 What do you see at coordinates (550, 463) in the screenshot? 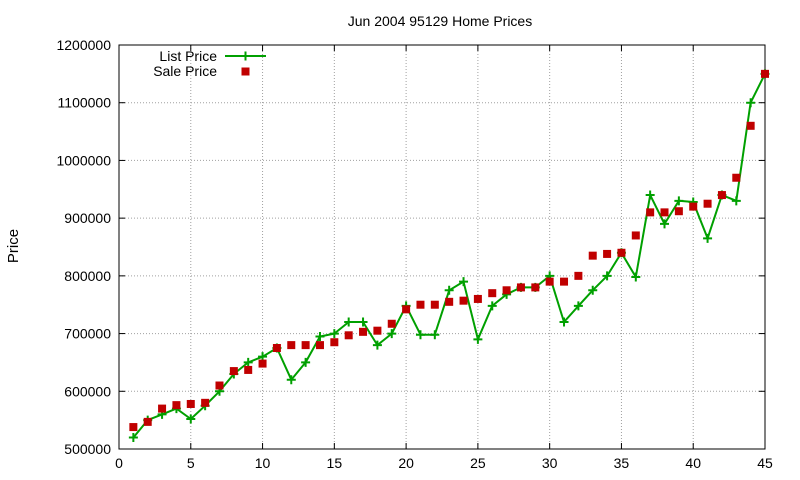
I see `x-tick-label: 30` at bounding box center [550, 463].